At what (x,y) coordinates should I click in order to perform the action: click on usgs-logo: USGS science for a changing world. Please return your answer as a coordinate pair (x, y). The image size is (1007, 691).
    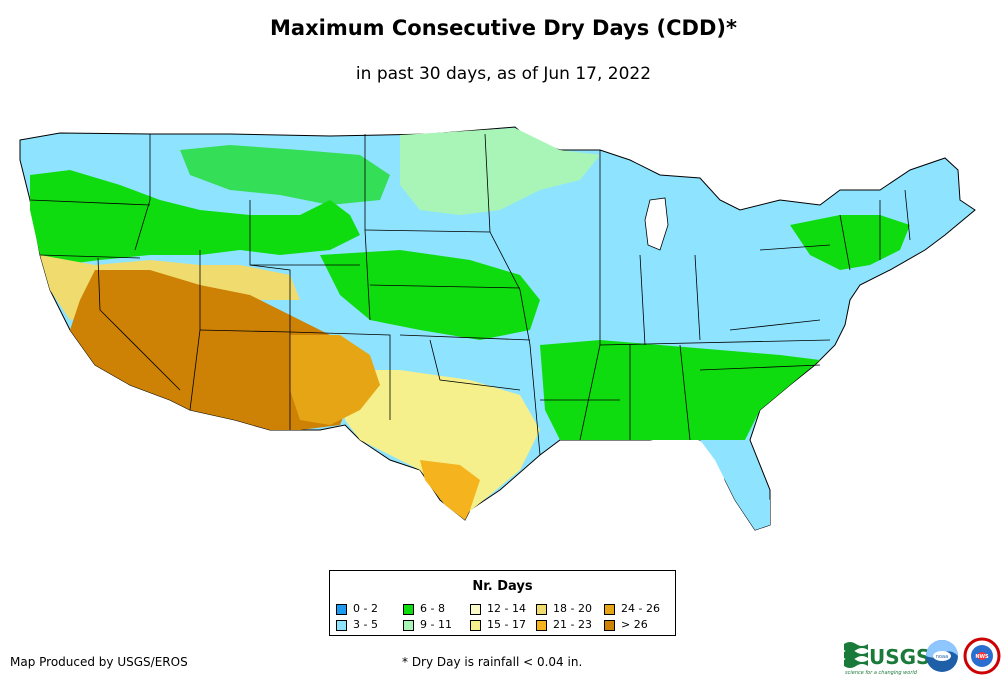
    Looking at the image, I should click on (887, 659).